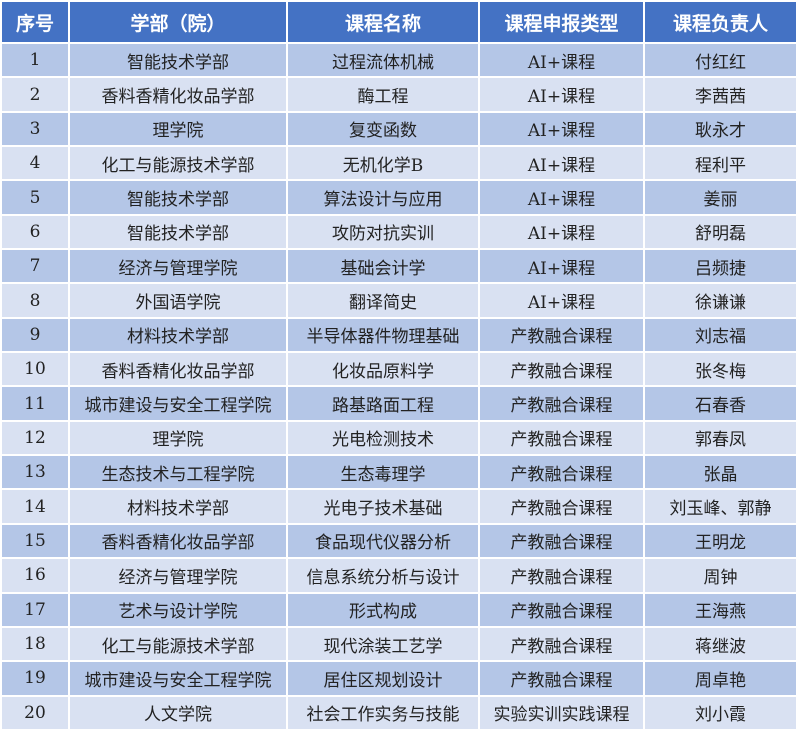 The height and width of the screenshot is (731, 798). Describe the element at coordinates (35, 266) in the screenshot. I see `cell-index: 7` at that location.